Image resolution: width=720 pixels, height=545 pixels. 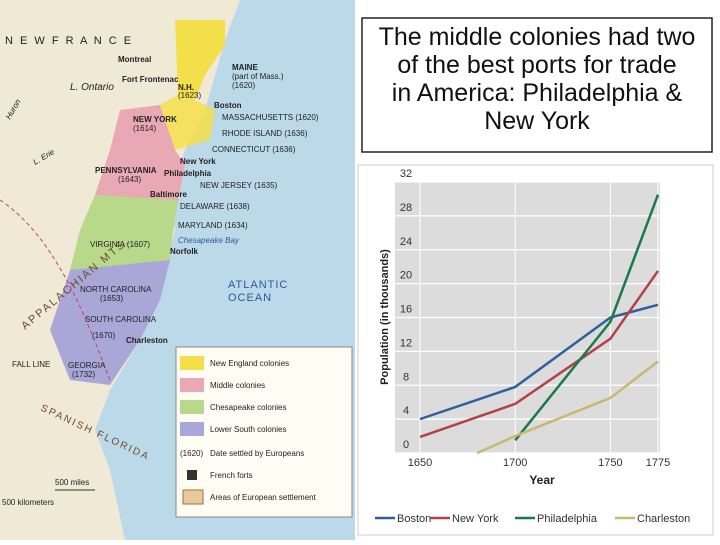 I want to click on map-label: DELAWARE (1638), so click(x=215, y=206).